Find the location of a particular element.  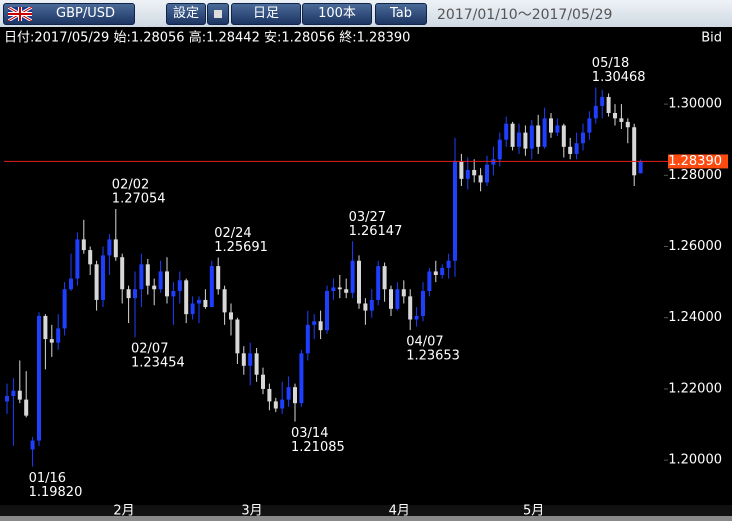

annotation-value: 1.21085 is located at coordinates (318, 447).